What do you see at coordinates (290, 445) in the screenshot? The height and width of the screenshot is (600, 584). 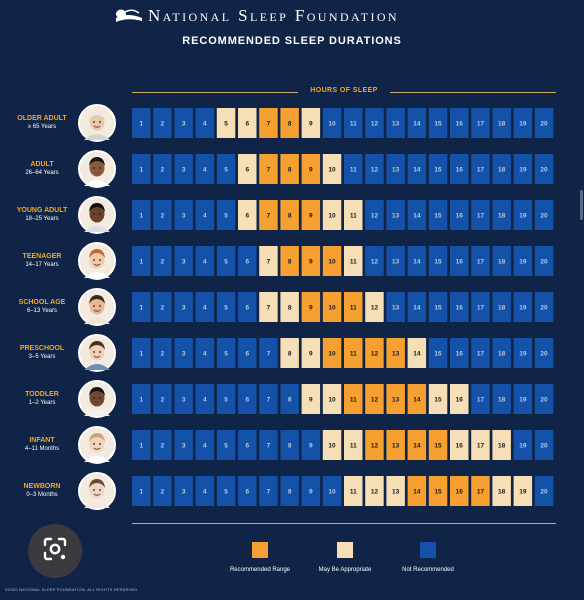 I see `cell-hour-label: 8` at bounding box center [290, 445].